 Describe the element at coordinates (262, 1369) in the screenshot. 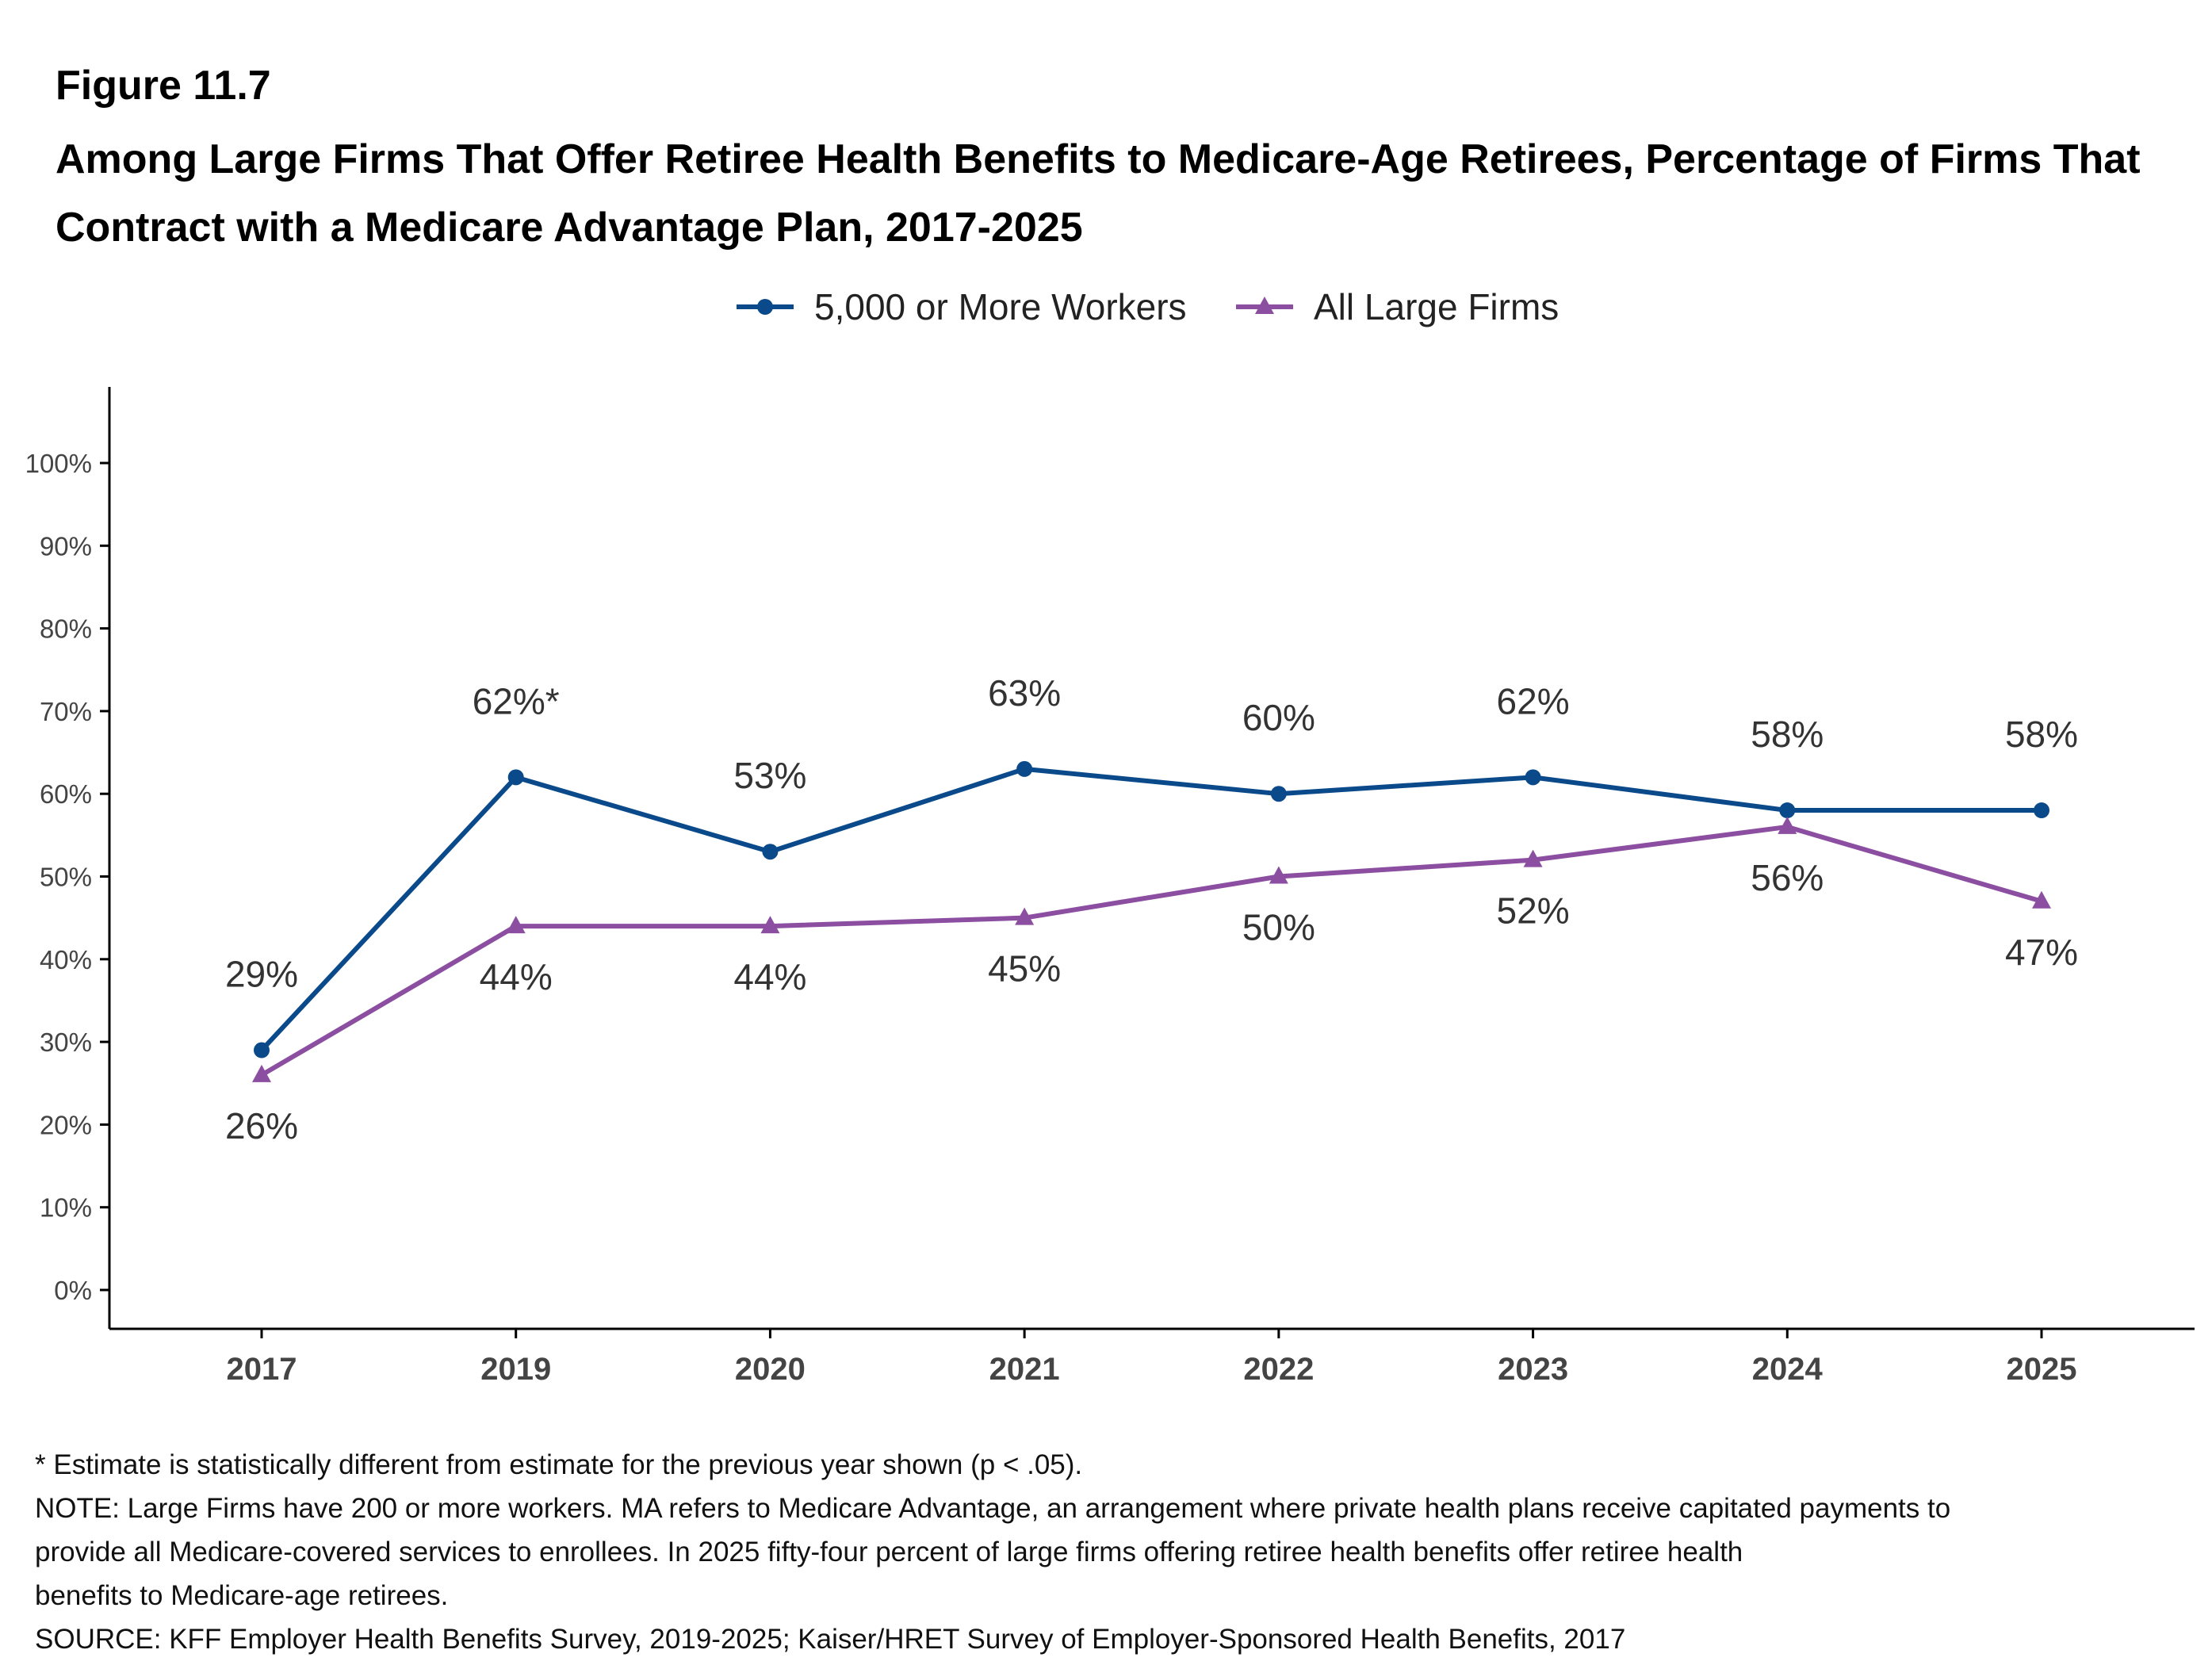

I see `x-tick-label: 2017` at that location.